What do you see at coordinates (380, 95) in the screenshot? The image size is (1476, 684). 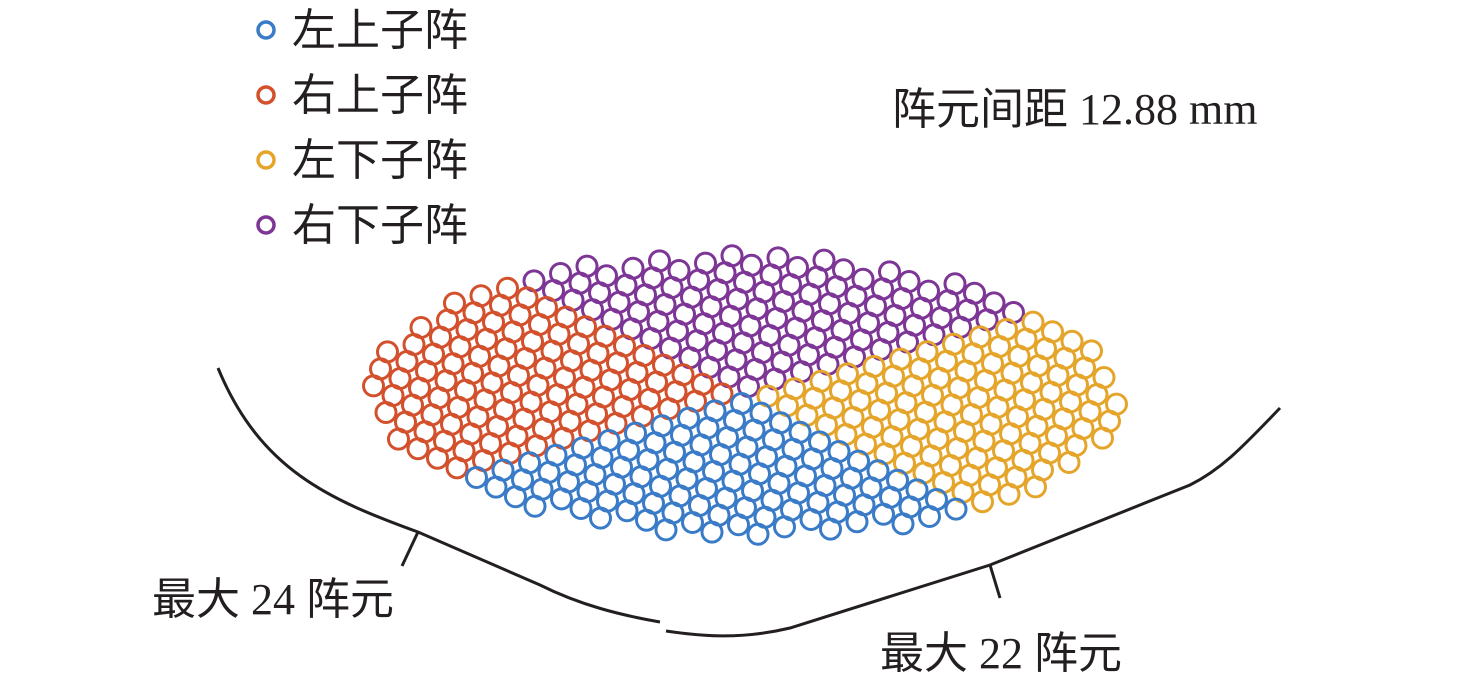 I see `legend-label: 右上子阵` at bounding box center [380, 95].